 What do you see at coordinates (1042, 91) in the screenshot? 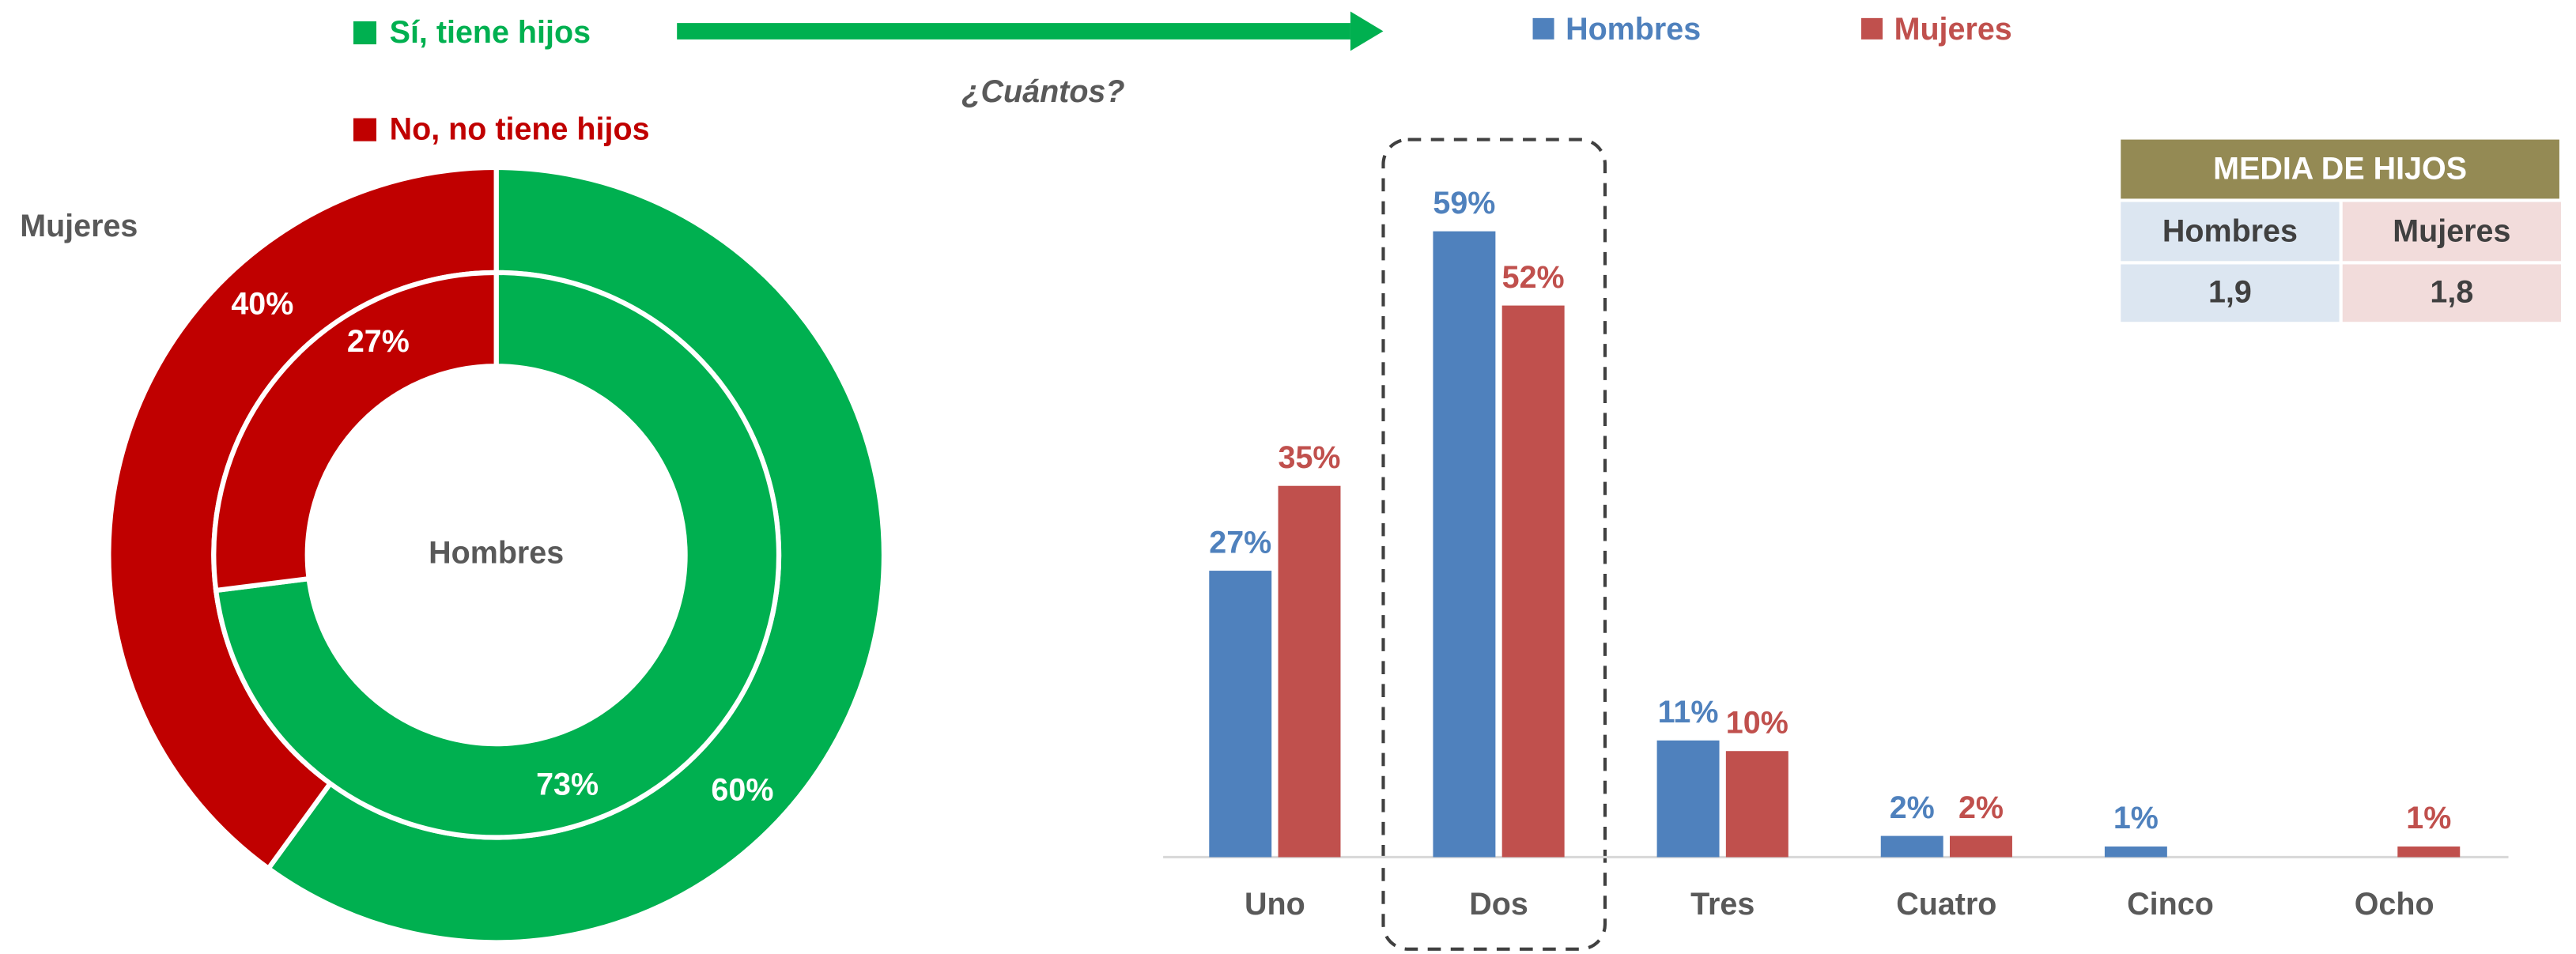
I see `annotation: ¿Cuántos?` at bounding box center [1042, 91].